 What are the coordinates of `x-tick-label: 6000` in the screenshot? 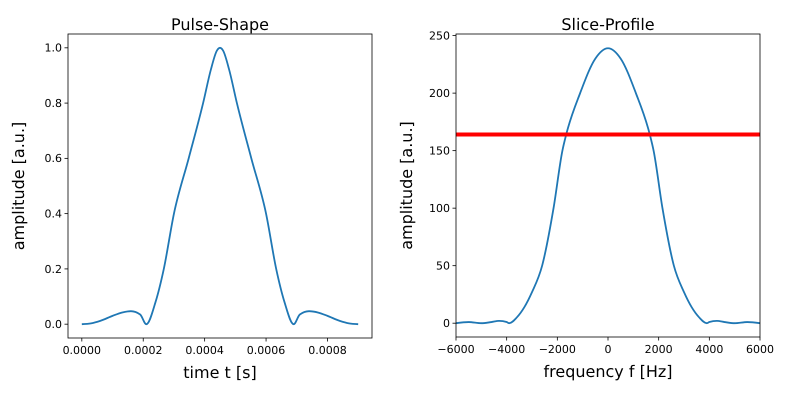 It's located at (760, 349).